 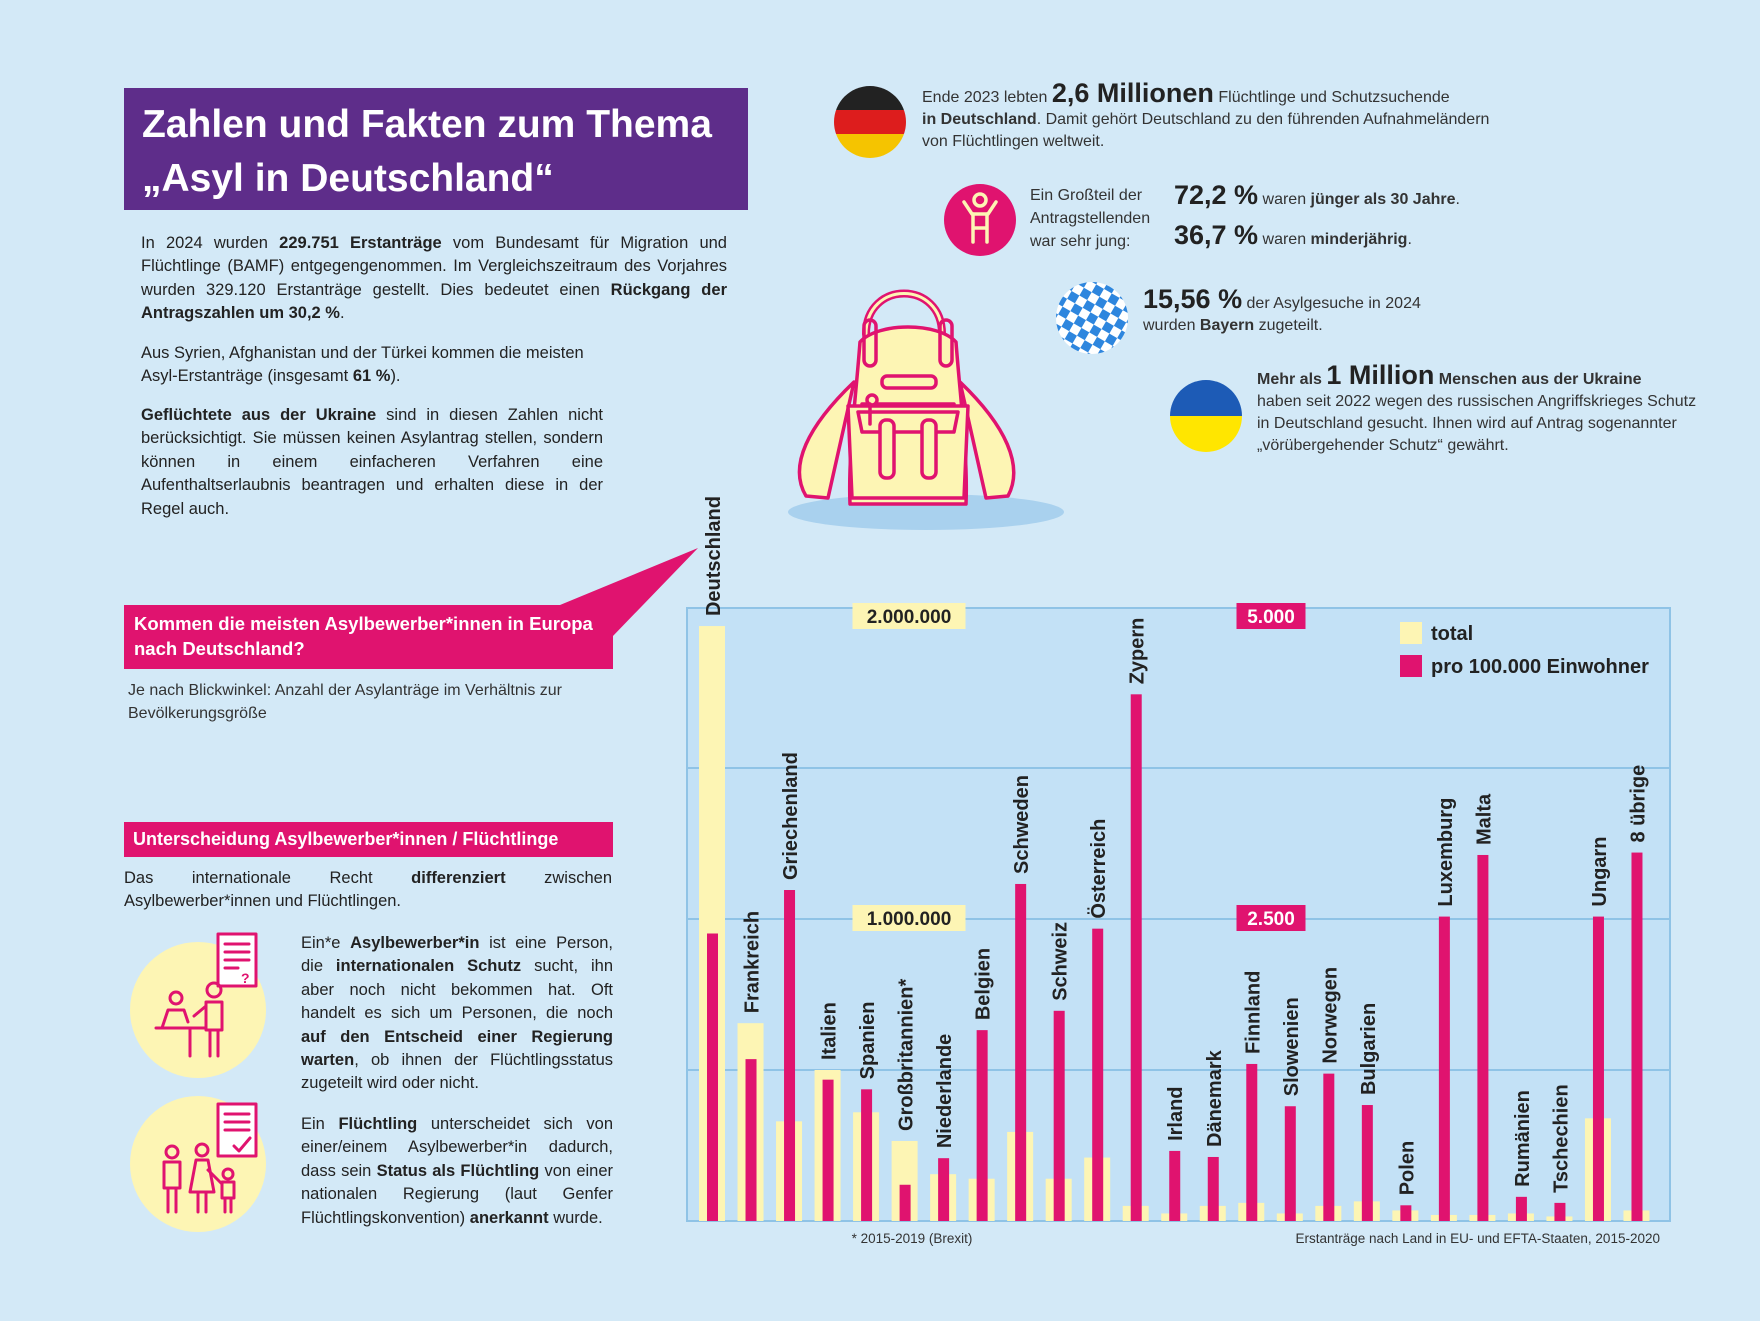 What do you see at coordinates (1638, 804) in the screenshot?
I see `category-label: 8 übrige` at bounding box center [1638, 804].